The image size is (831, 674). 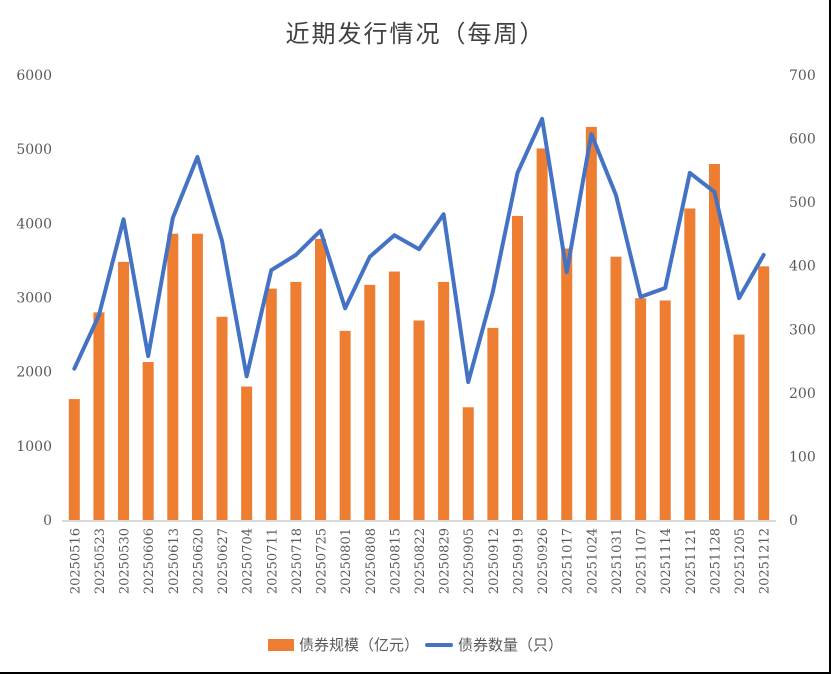 I want to click on x-axis-tick: 20250718, so click(x=297, y=561).